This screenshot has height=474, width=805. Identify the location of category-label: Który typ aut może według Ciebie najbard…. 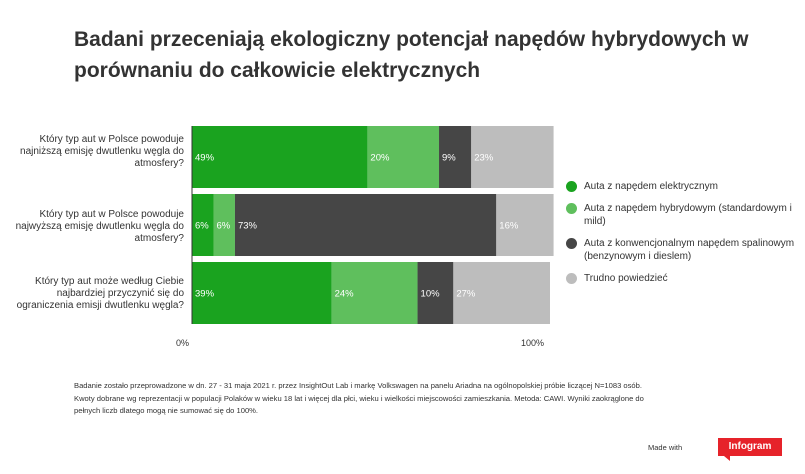
(100, 293).